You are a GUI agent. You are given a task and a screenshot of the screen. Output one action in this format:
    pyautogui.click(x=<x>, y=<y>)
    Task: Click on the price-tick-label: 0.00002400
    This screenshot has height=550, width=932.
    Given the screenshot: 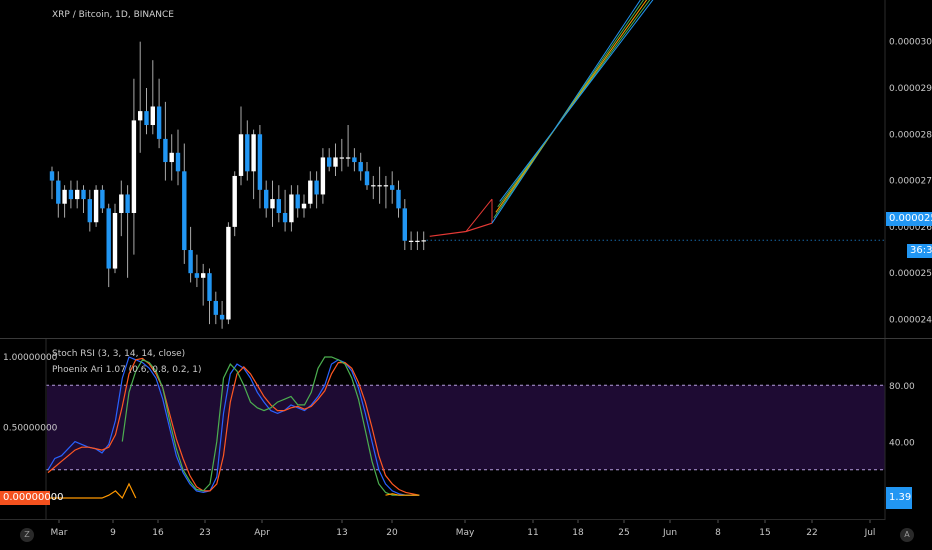 What is the action you would take?
    pyautogui.click(x=910, y=320)
    